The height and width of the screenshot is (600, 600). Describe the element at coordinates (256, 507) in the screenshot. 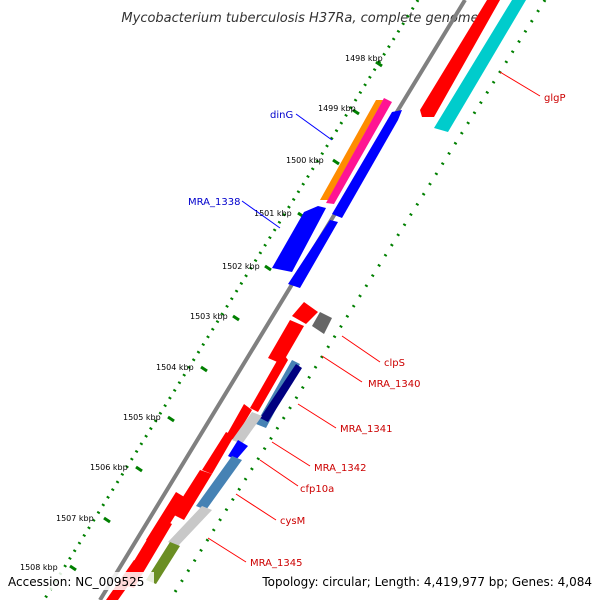

I see `connector-cysM` at that location.